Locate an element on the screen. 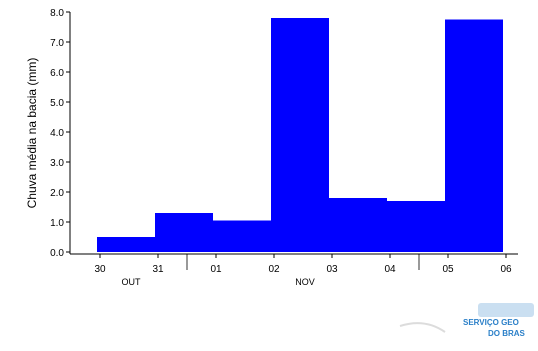 The image size is (538, 351). logo-line2: DO BRAS is located at coordinates (507, 333).